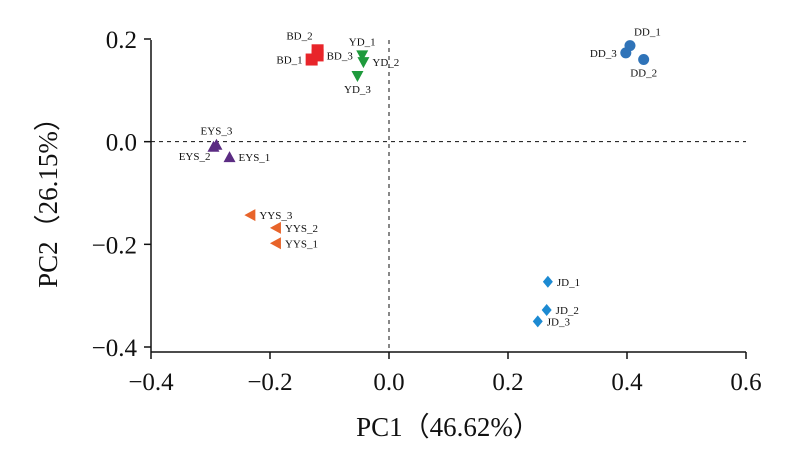 This screenshot has width=806, height=458. What do you see at coordinates (643, 74) in the screenshot?
I see `point-label-dd_2: DD_2` at bounding box center [643, 74].